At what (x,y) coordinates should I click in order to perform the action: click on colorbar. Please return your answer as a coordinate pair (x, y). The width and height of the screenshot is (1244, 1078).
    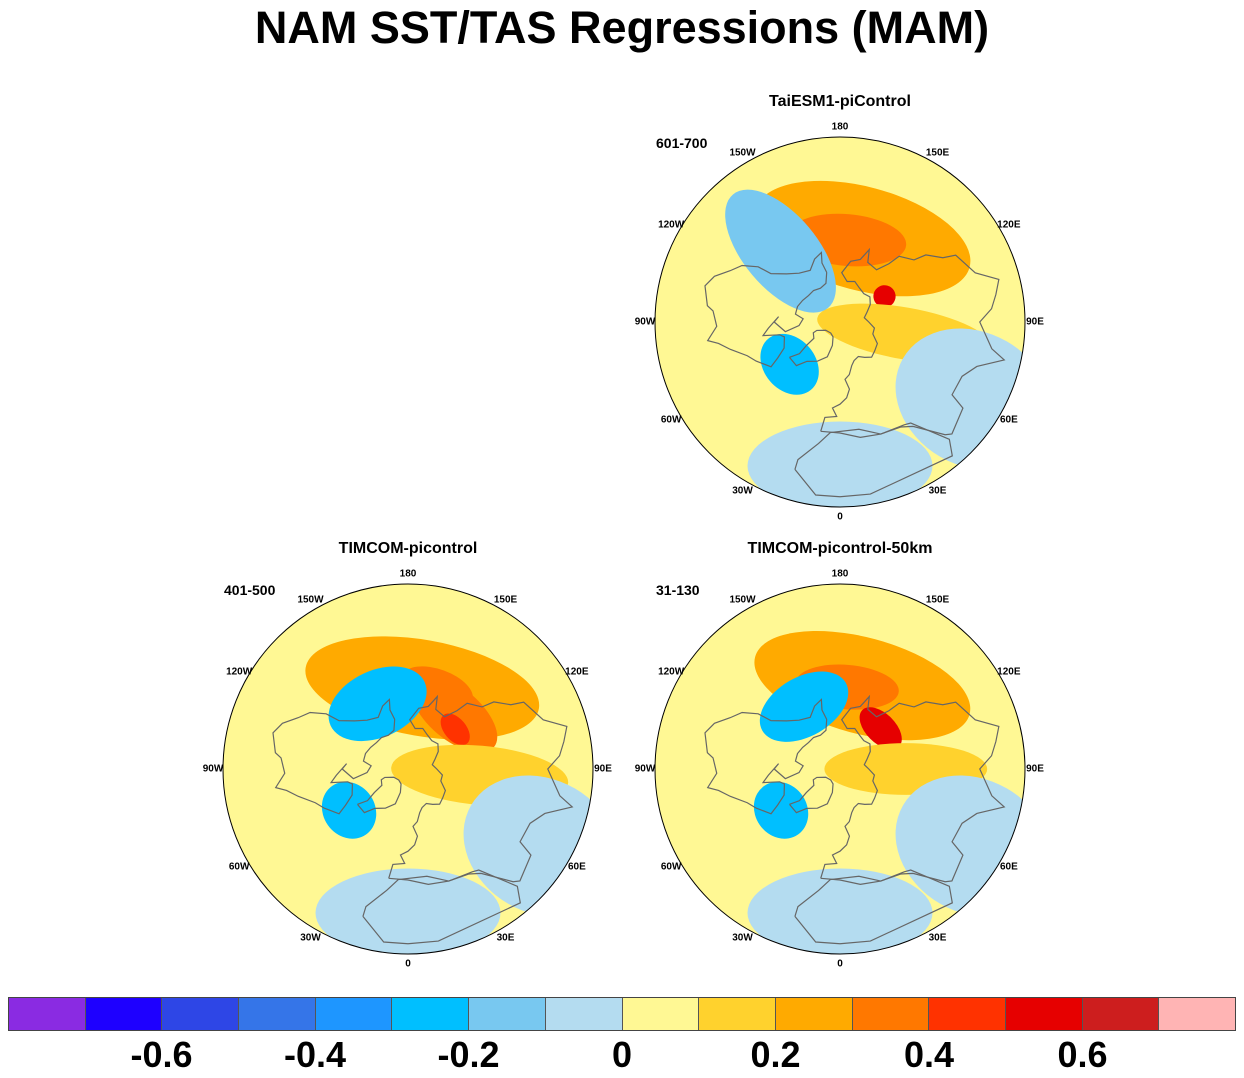
    Looking at the image, I should click on (622, 1014).